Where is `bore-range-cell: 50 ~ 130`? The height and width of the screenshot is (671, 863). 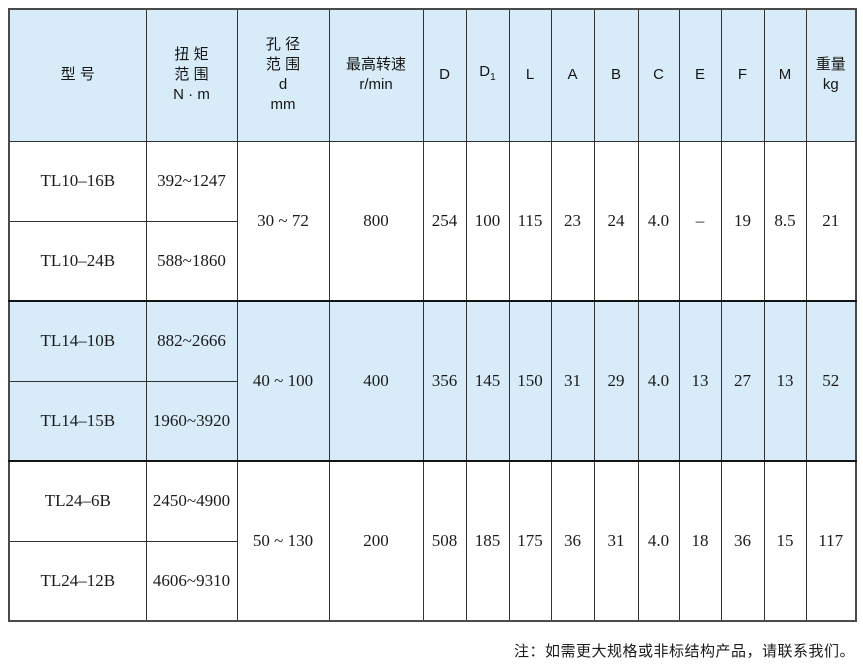
bore-range-cell: 50 ~ 130 is located at coordinates (283, 541).